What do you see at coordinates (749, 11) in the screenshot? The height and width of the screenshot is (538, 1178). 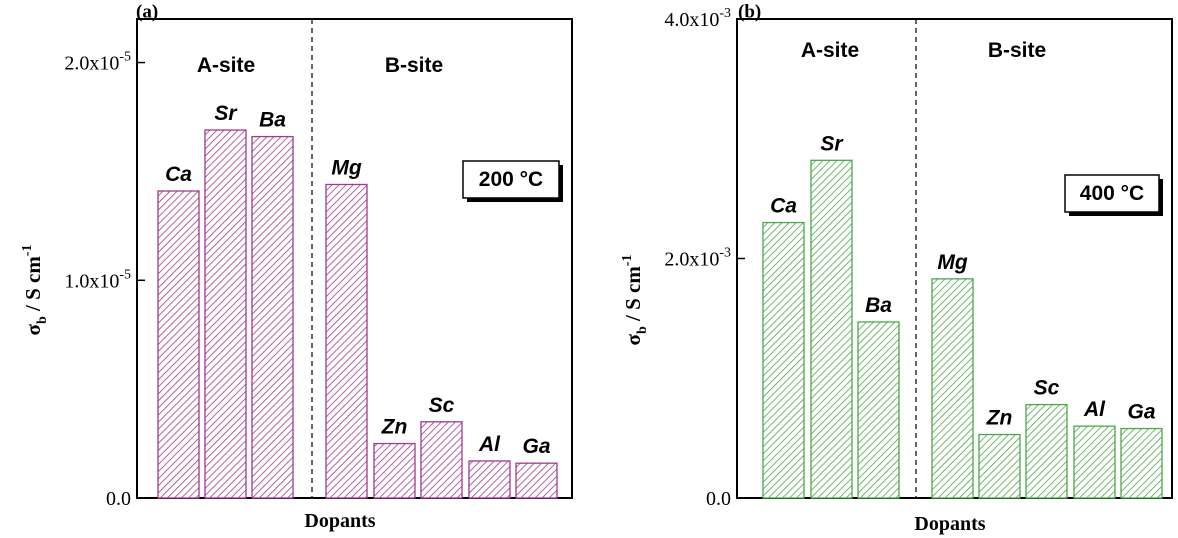 I see `panel-label: (b)` at bounding box center [749, 11].